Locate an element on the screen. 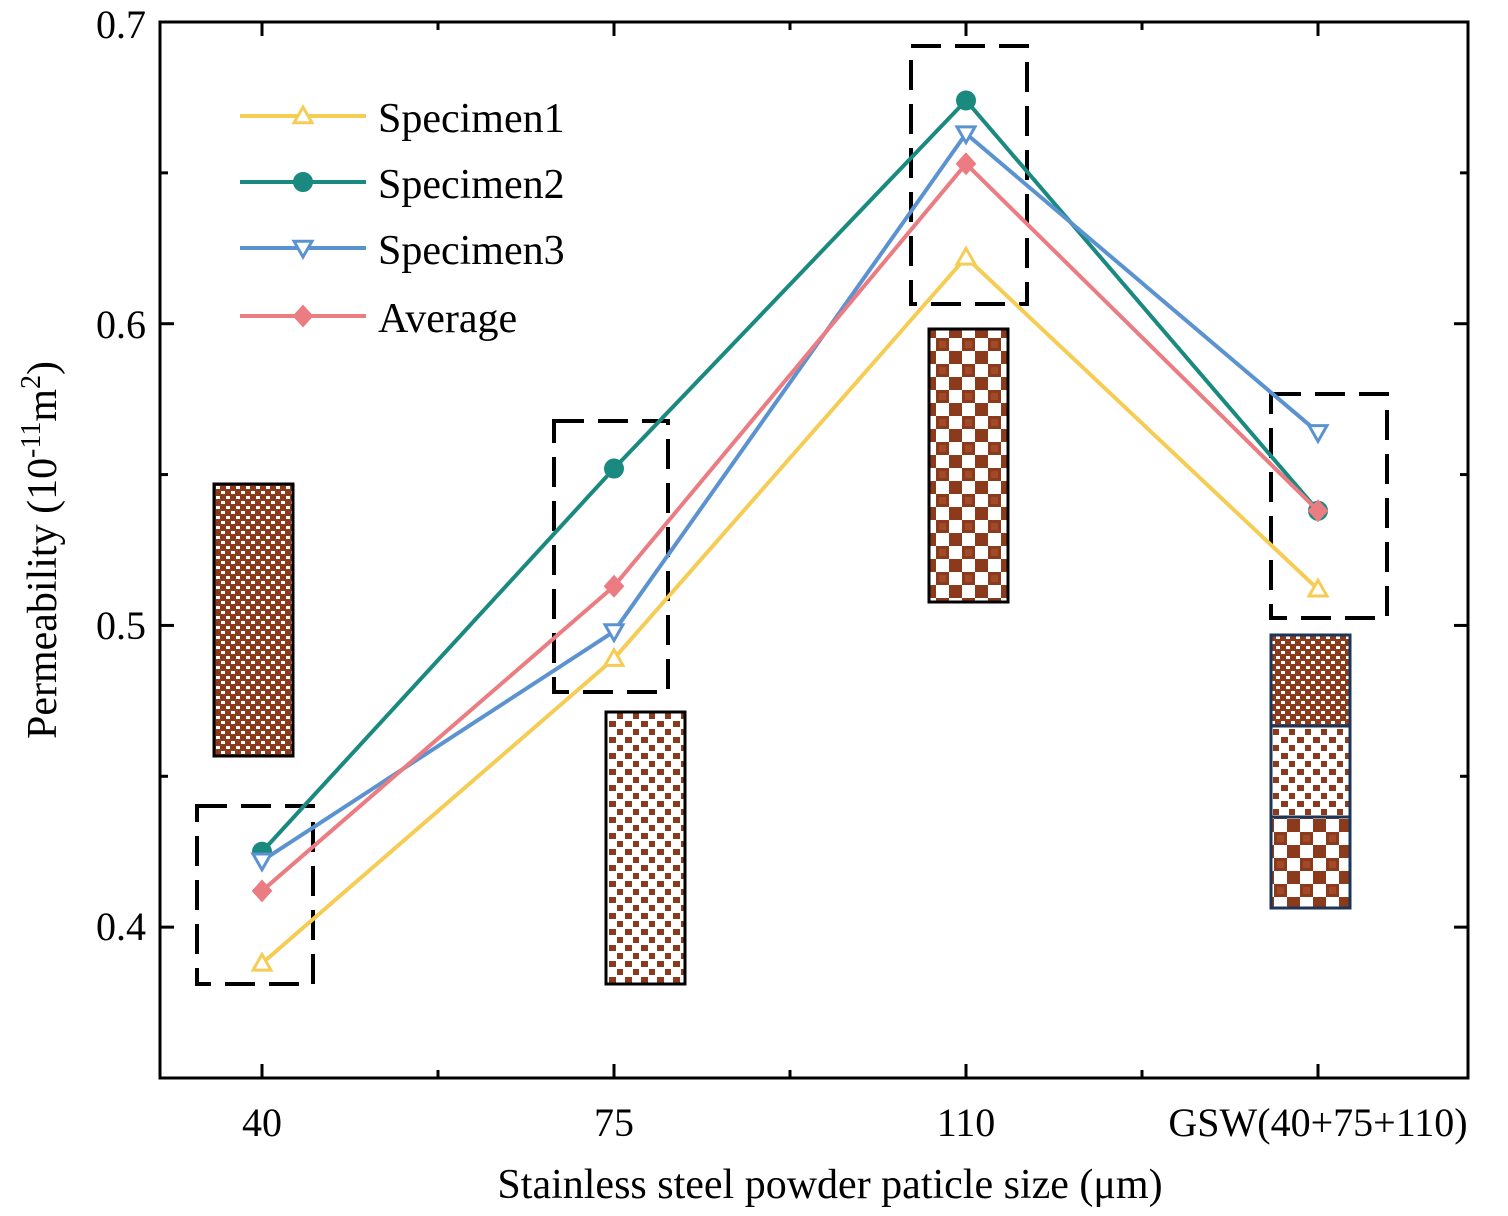 The image size is (1508, 1216). legend-label-specimen3: Specimen3 is located at coordinates (471, 251).